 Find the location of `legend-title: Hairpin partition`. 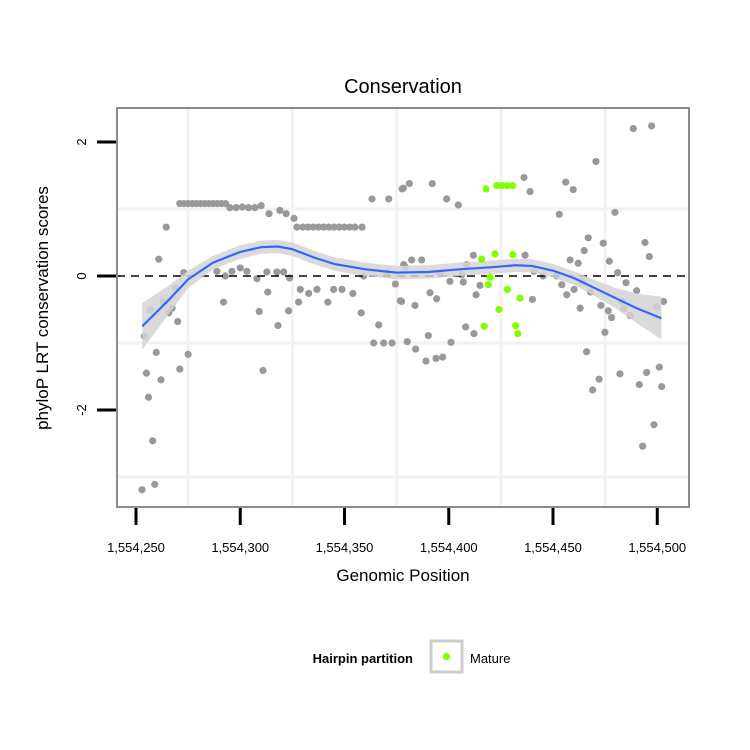

legend-title: Hairpin partition is located at coordinates (363, 658).